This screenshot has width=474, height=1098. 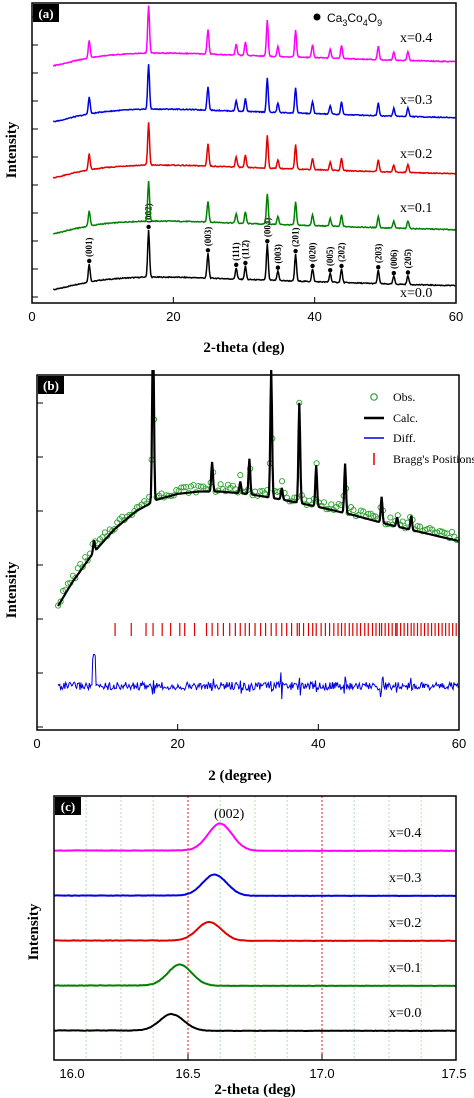 I want to click on legend-calc: Calc., so click(x=405, y=418).